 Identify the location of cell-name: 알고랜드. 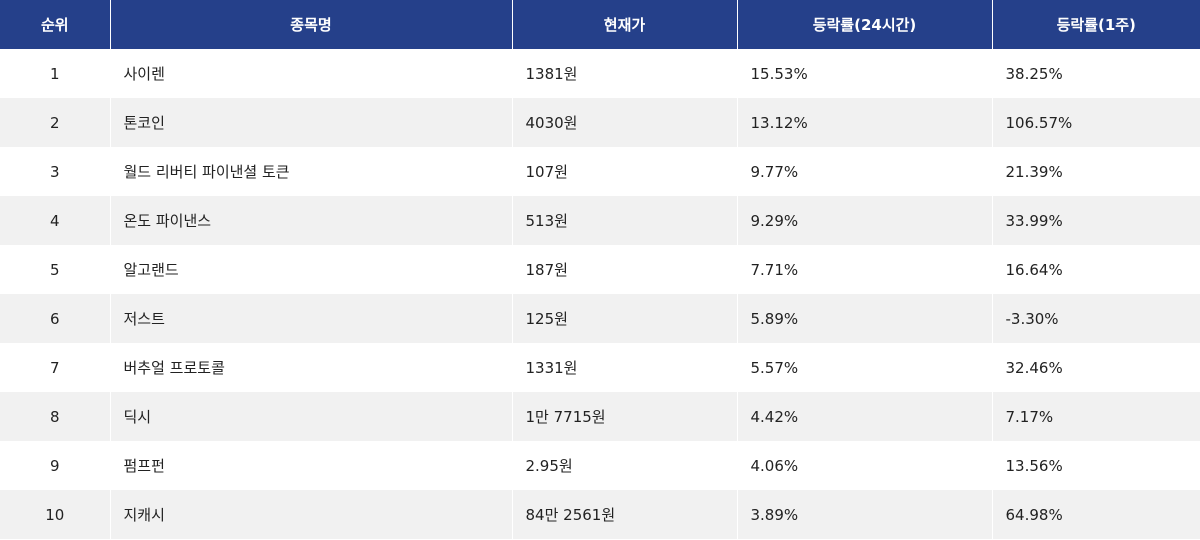
(311, 269).